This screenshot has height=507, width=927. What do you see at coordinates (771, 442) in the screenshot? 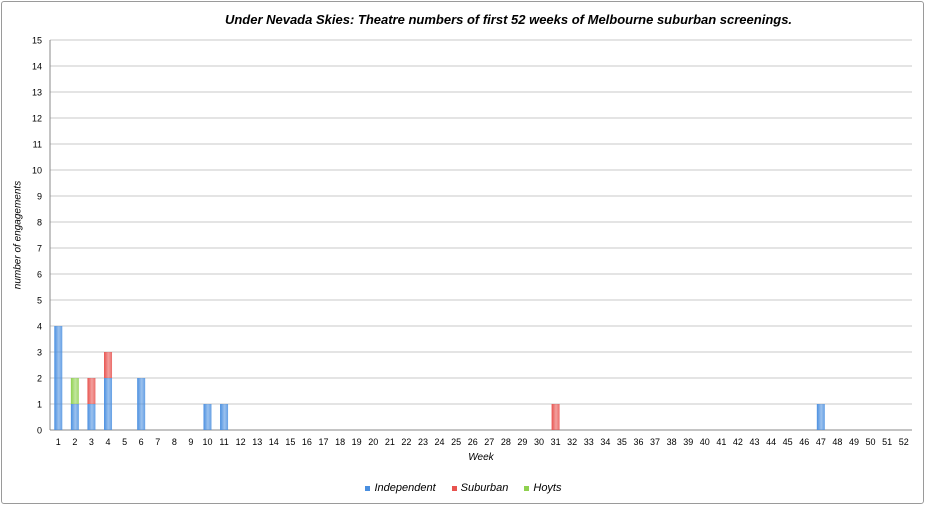
I see `x-tick-label: 44` at bounding box center [771, 442].